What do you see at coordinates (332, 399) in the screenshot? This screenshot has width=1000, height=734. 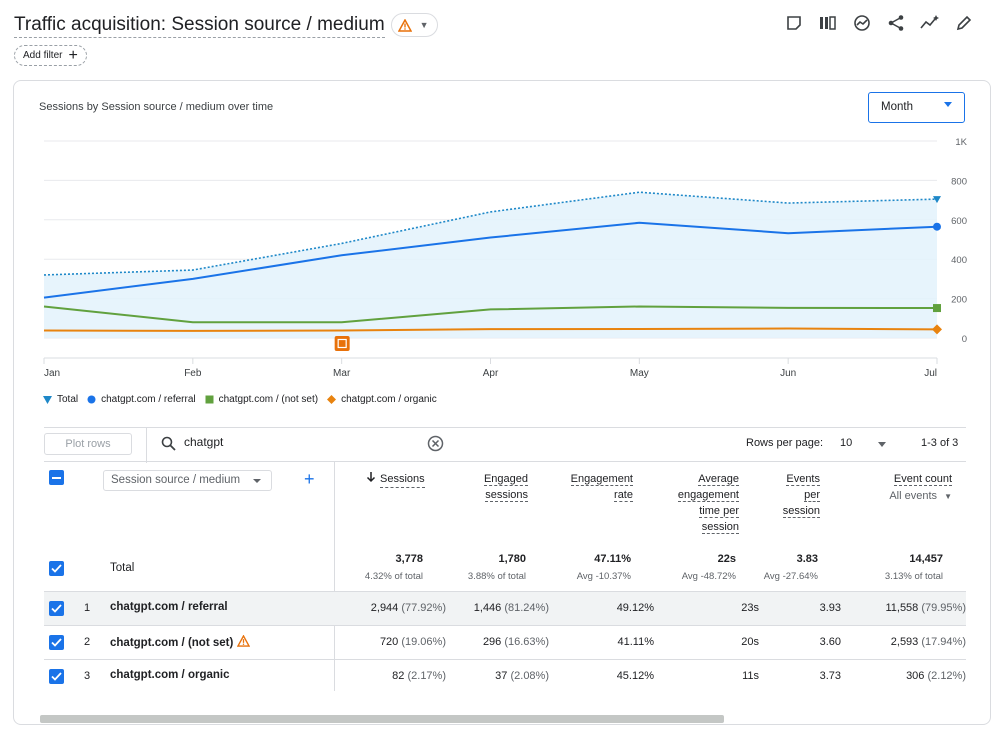 I see `diamond-icon` at bounding box center [332, 399].